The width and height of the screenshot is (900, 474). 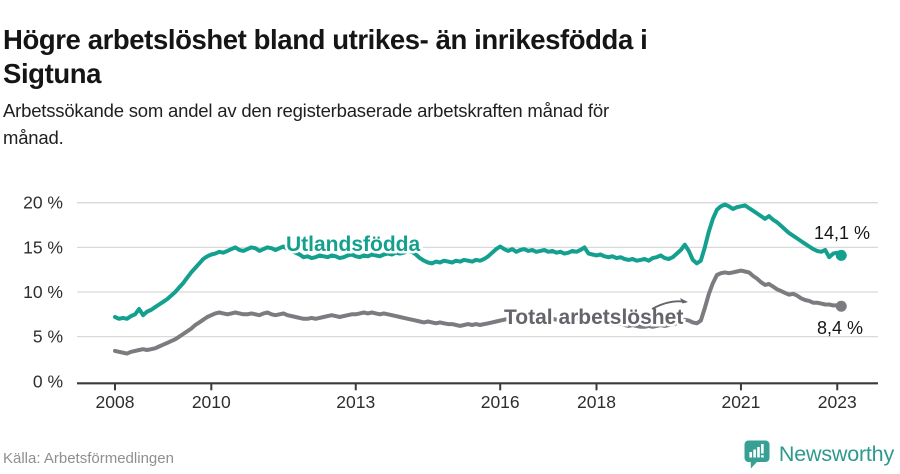 I want to click on series-label-0: Utlandsfödda, so click(x=353, y=244).